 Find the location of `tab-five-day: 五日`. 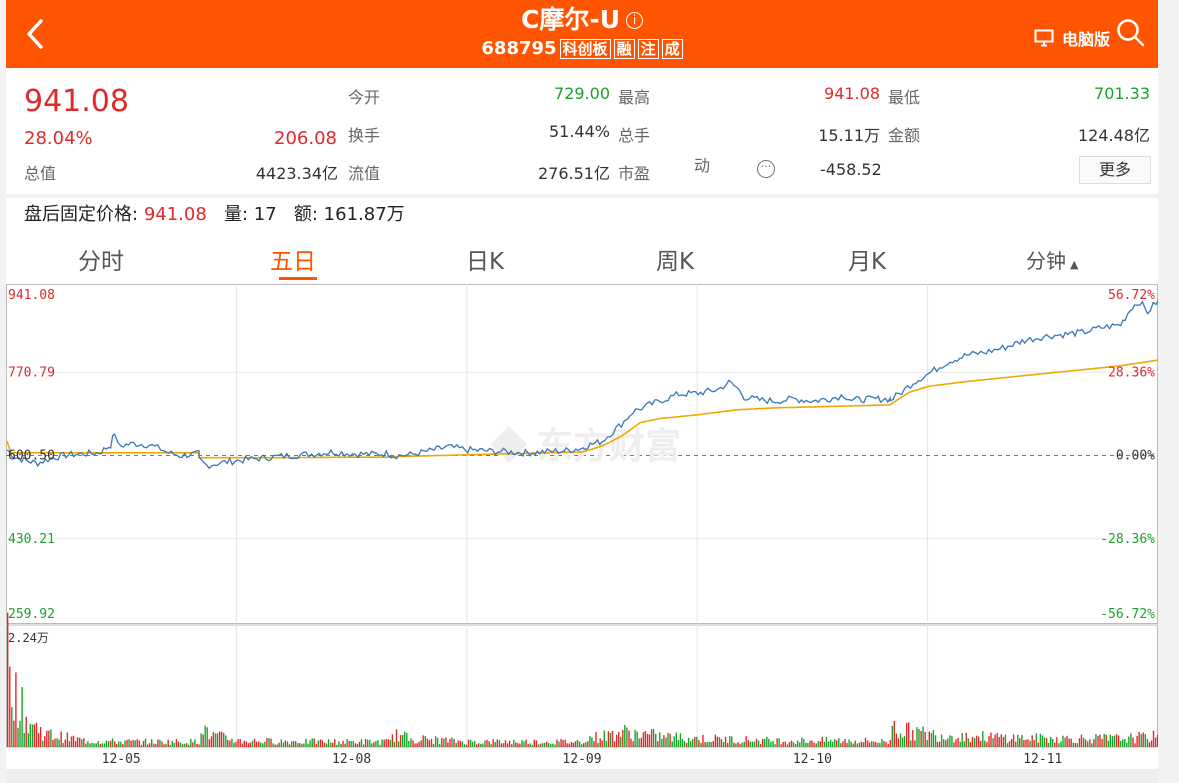

tab-five-day: 五日 is located at coordinates (293, 262).